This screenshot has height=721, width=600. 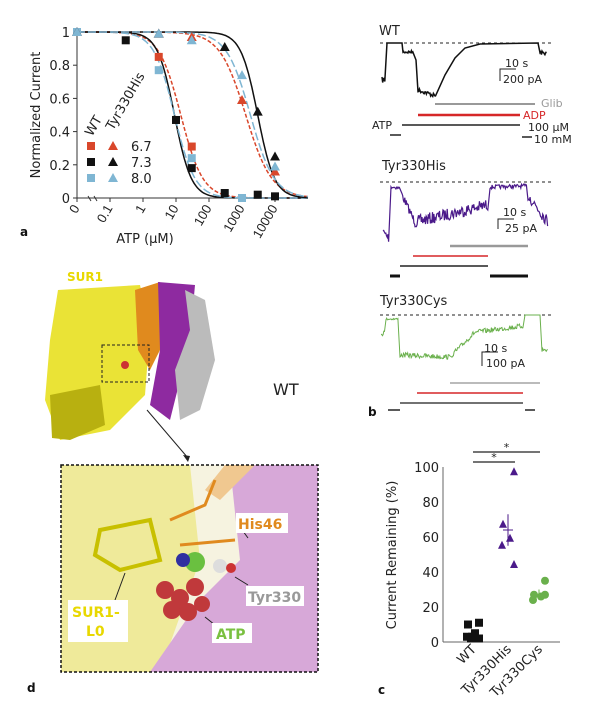 What do you see at coordinates (31, 688) in the screenshot?
I see `panel-label-d: d` at bounding box center [31, 688].